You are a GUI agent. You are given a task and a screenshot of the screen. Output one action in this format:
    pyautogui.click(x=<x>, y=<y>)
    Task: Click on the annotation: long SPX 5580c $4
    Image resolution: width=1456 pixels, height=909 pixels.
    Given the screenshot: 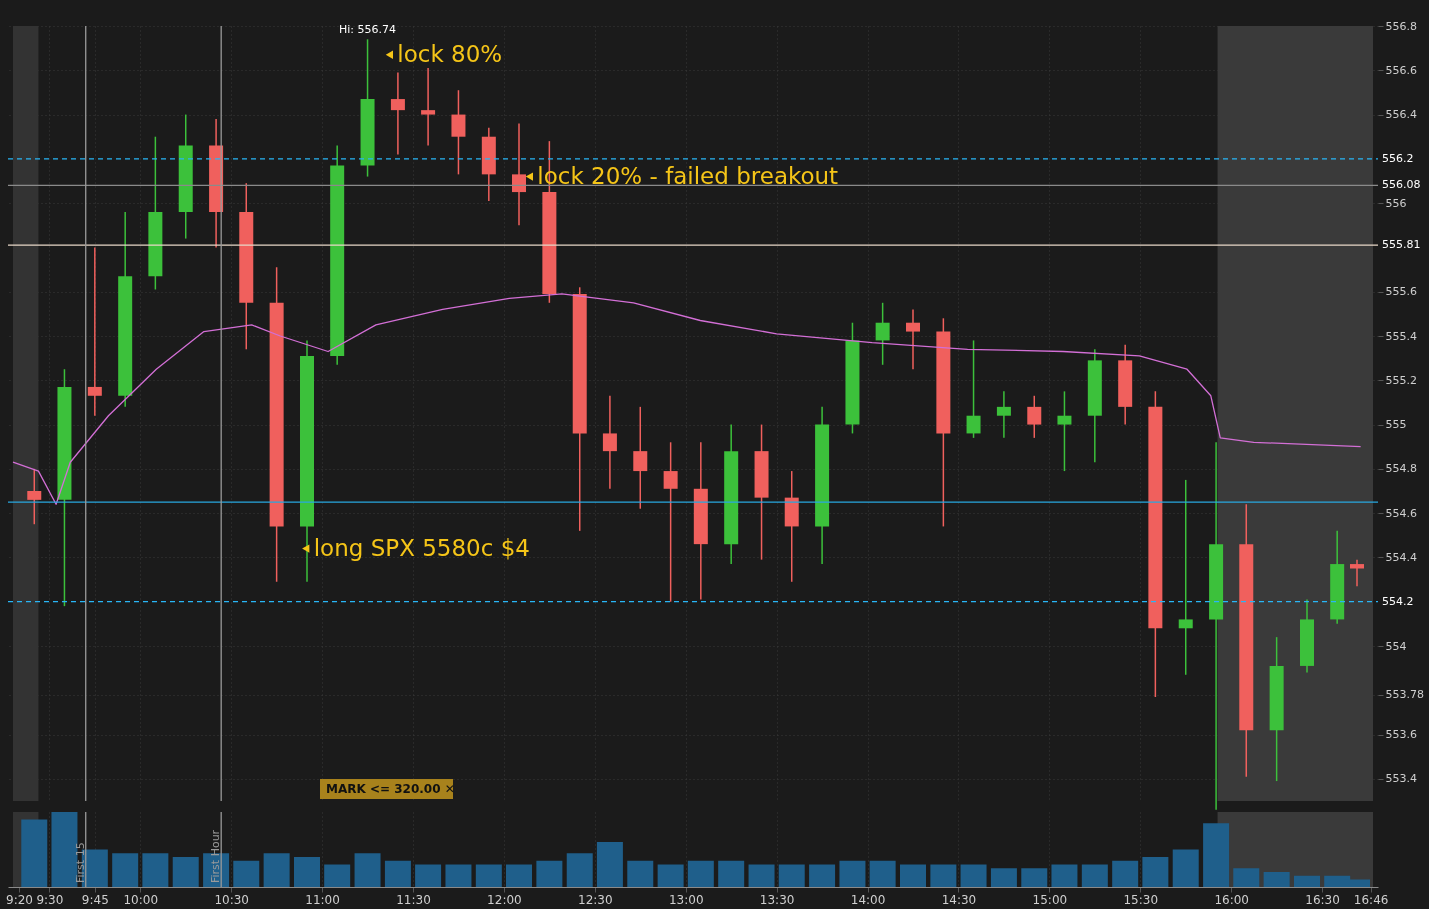 What is the action you would take?
    pyautogui.click(x=421, y=547)
    